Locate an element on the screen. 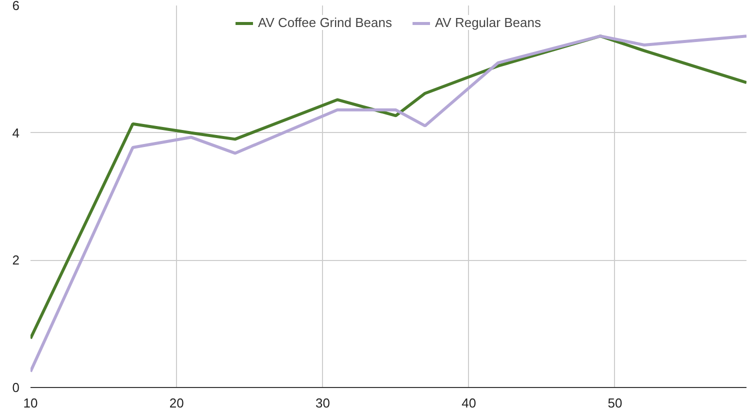 This screenshot has width=749, height=417. x-tick-label: 30 is located at coordinates (323, 403).